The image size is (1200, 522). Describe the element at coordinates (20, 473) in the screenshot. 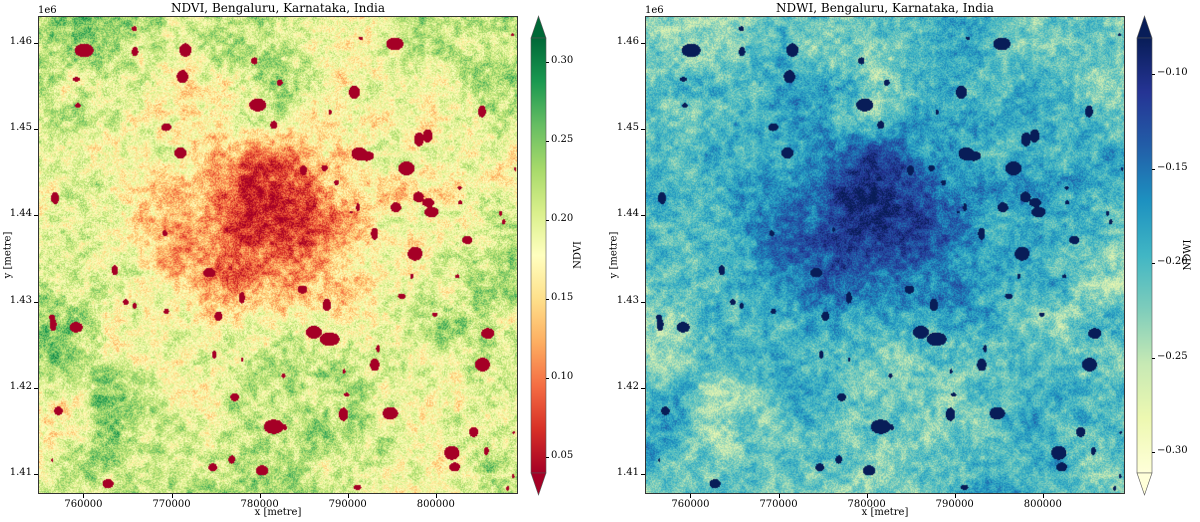

I see `ndvi-y-tick-label: 1.41` at that location.